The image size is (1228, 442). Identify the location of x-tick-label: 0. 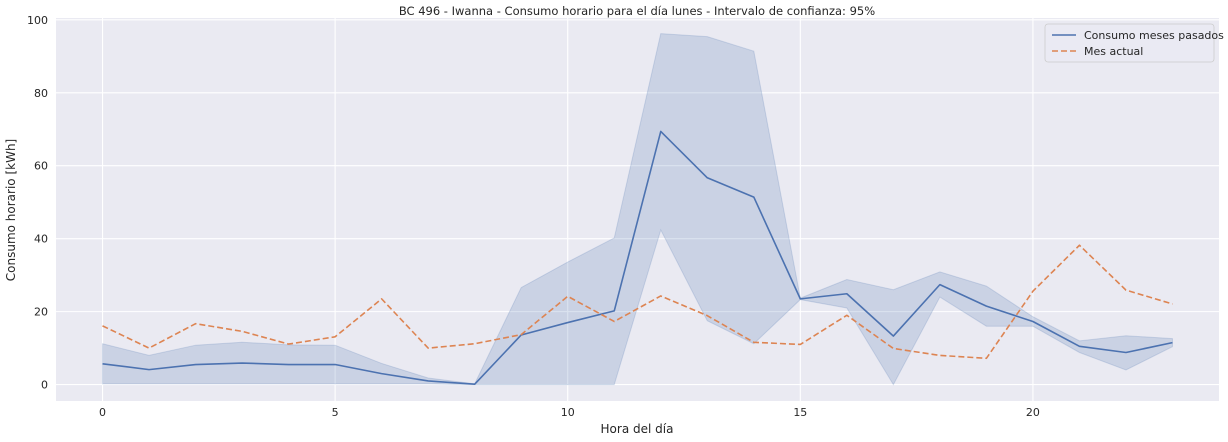
(102, 412).